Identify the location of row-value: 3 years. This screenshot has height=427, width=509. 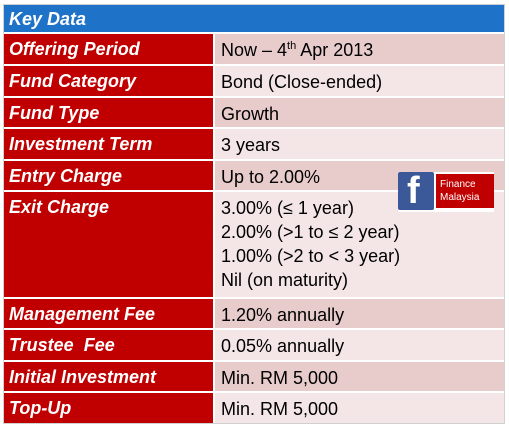
(359, 144).